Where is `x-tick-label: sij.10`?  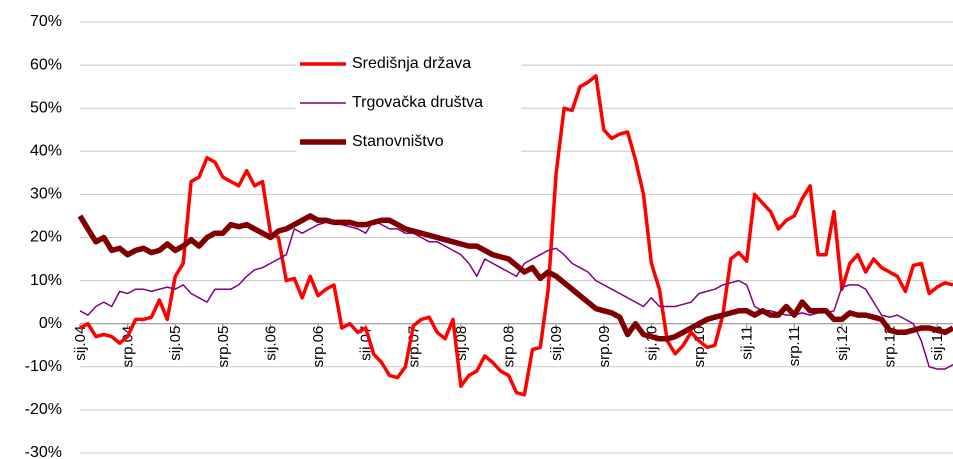 x-tick-label: sij.10 is located at coordinates (651, 343).